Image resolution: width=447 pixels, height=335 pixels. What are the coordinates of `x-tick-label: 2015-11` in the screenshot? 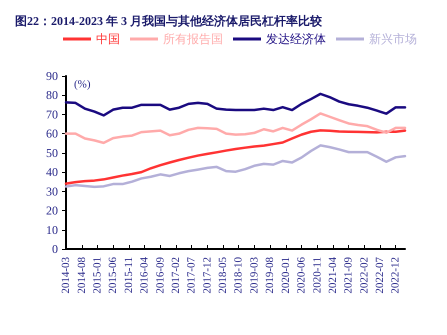 It's located at (128, 275).